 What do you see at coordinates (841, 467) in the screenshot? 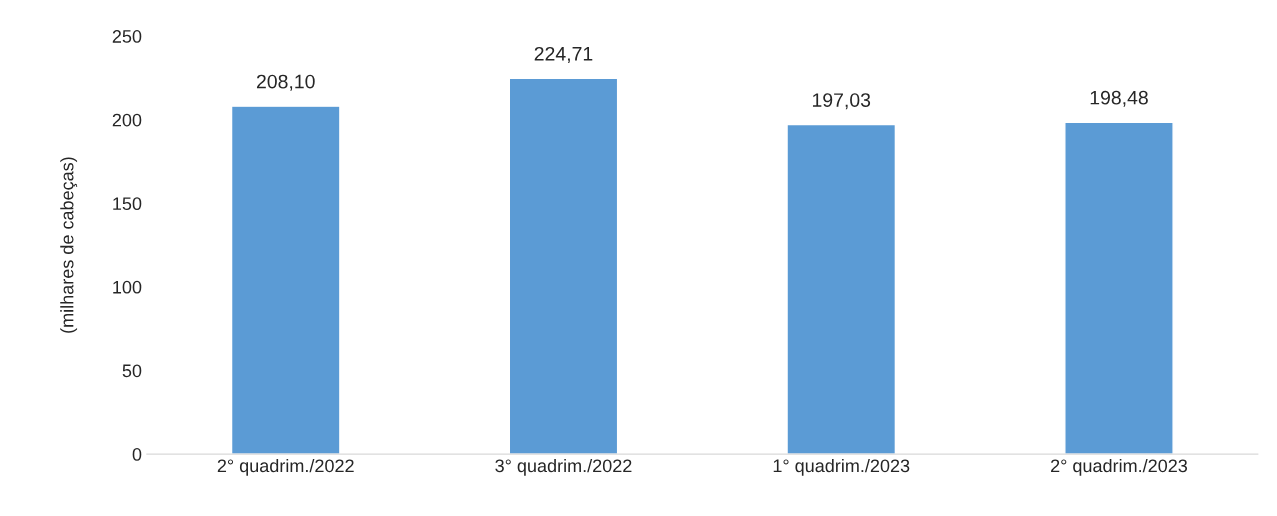
I see `x-tick-label: 1° quadrim./2023` at bounding box center [841, 467].